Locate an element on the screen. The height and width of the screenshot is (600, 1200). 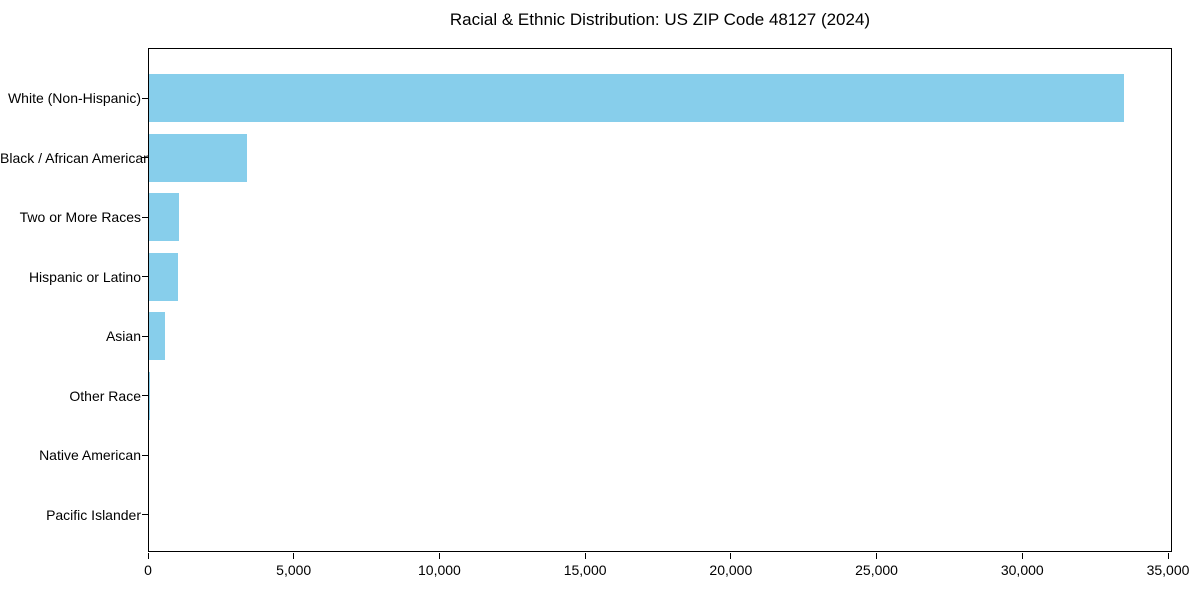
x-axis-tick-label: 35,000 is located at coordinates (1168, 570).